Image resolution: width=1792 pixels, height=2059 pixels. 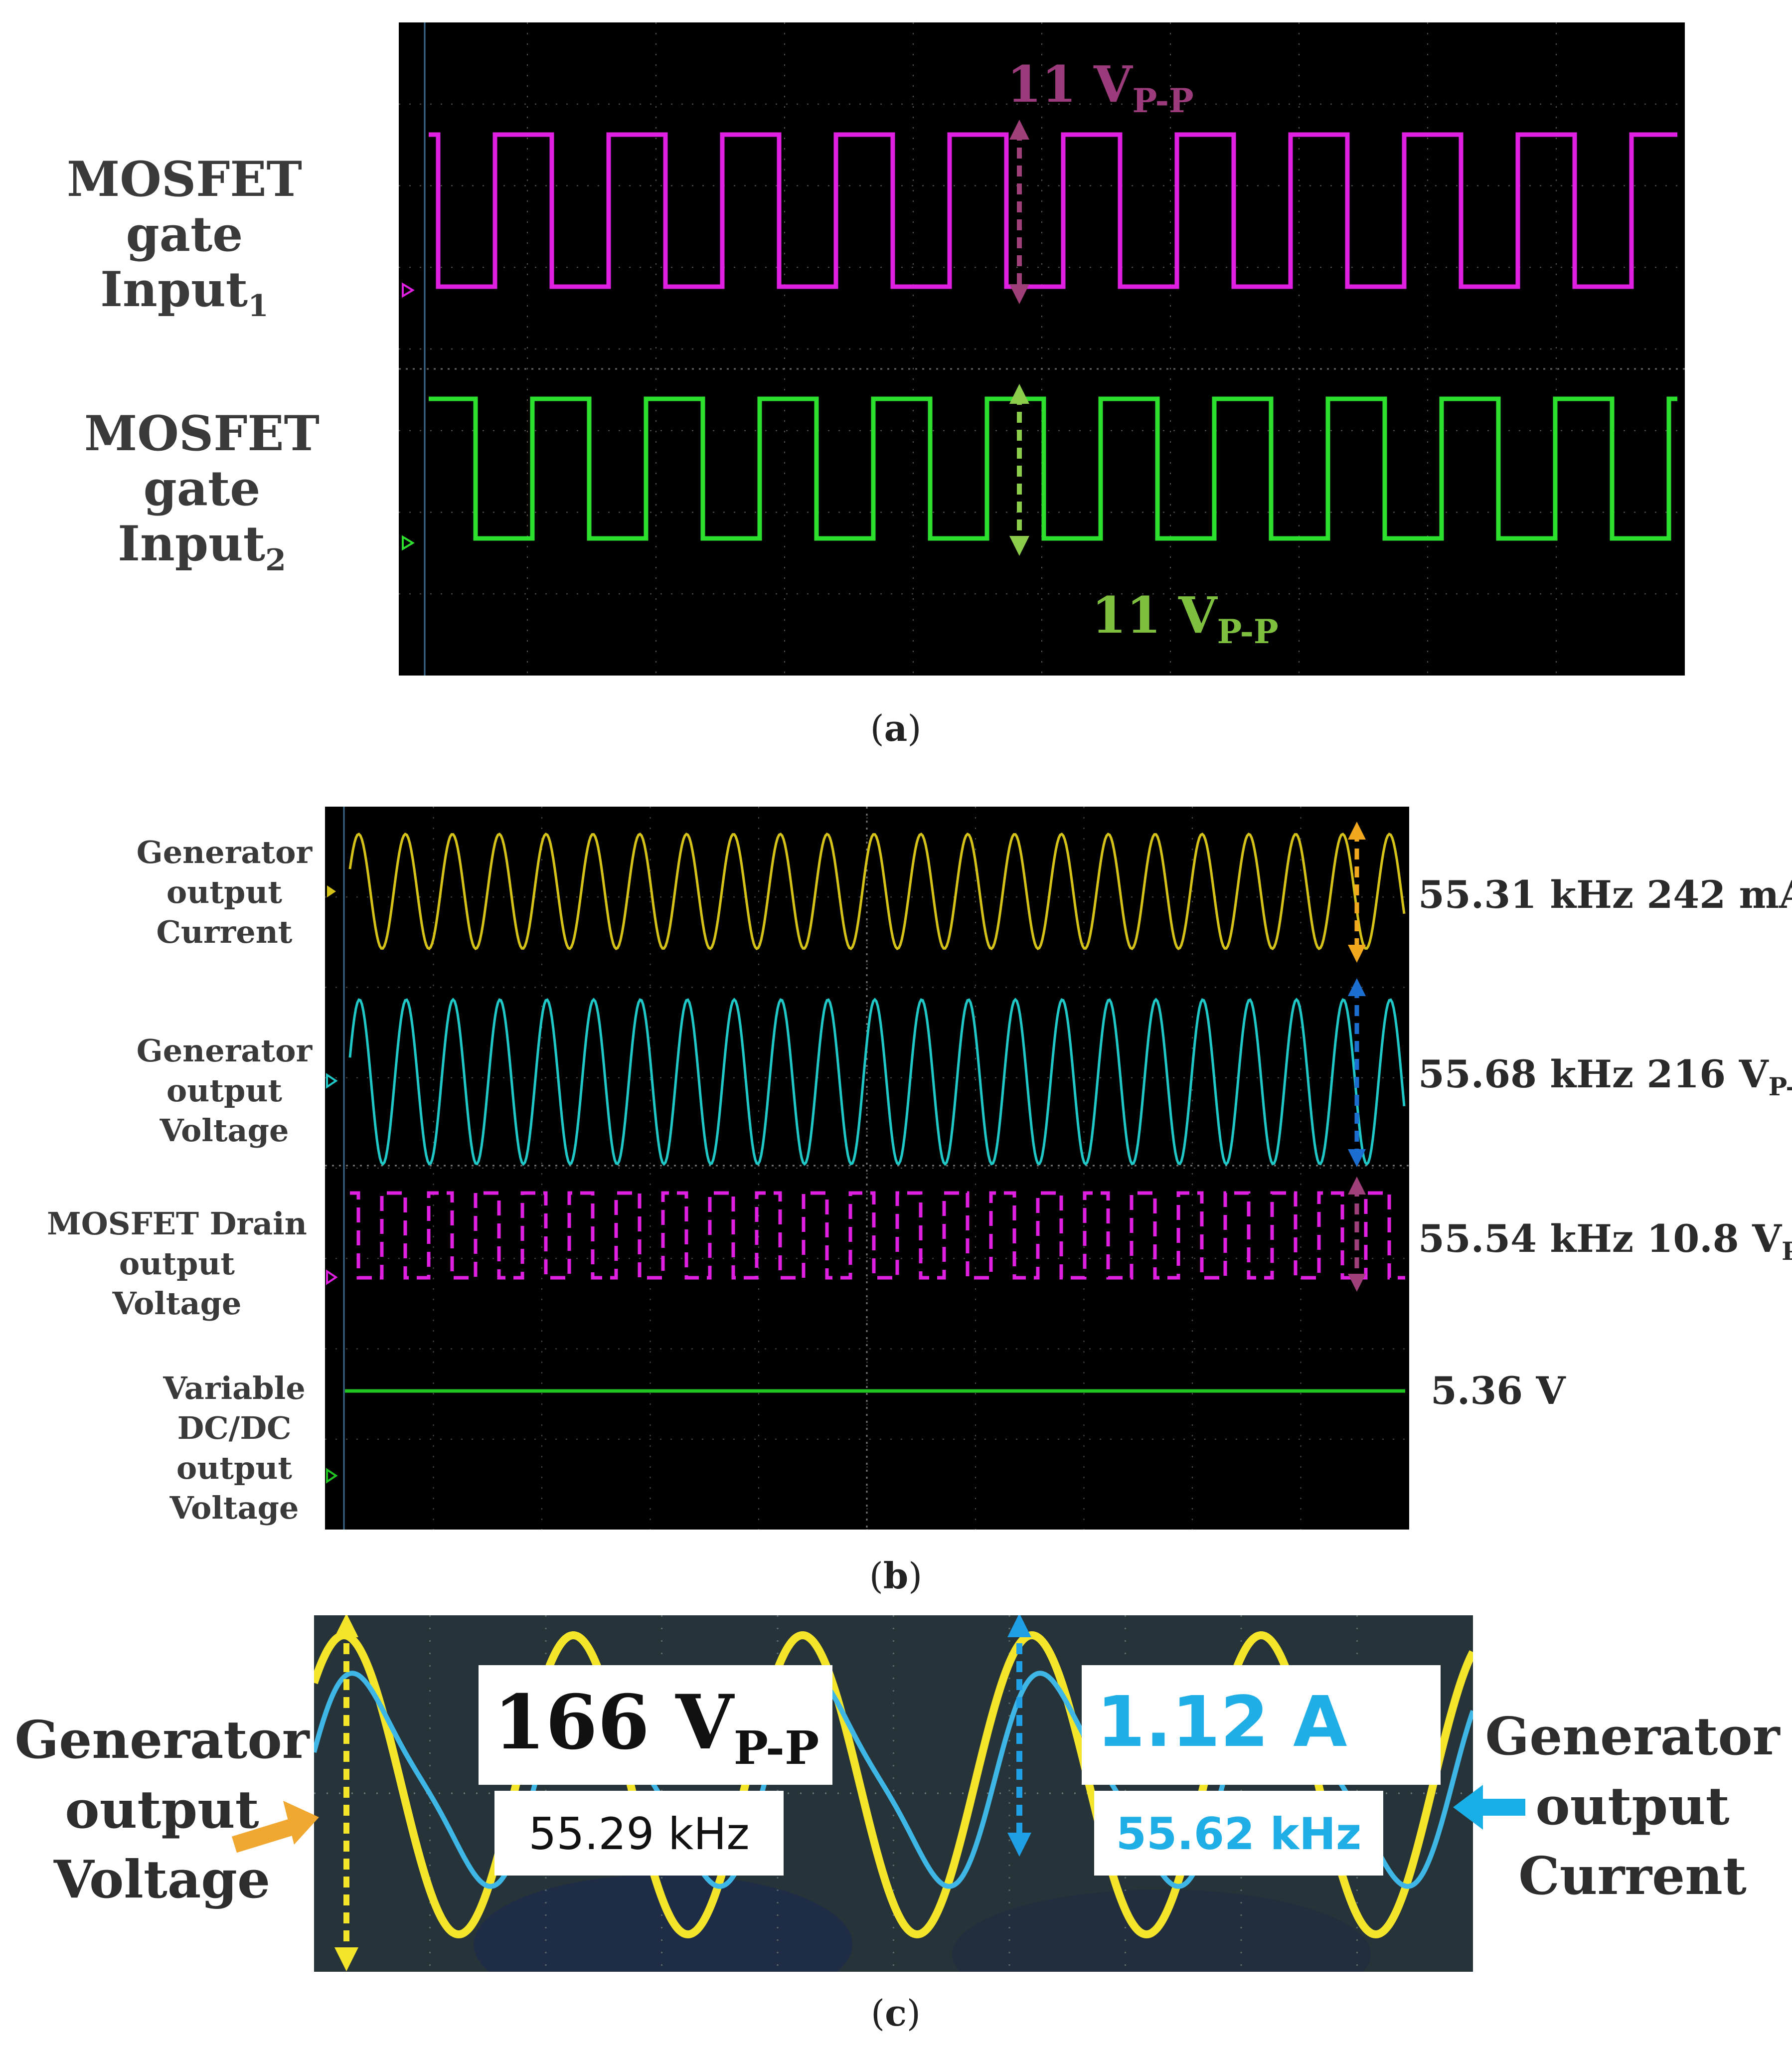 What do you see at coordinates (184, 207) in the screenshot?
I see `panel-a-label-input1-main: MOSFET gate` at bounding box center [184, 207].